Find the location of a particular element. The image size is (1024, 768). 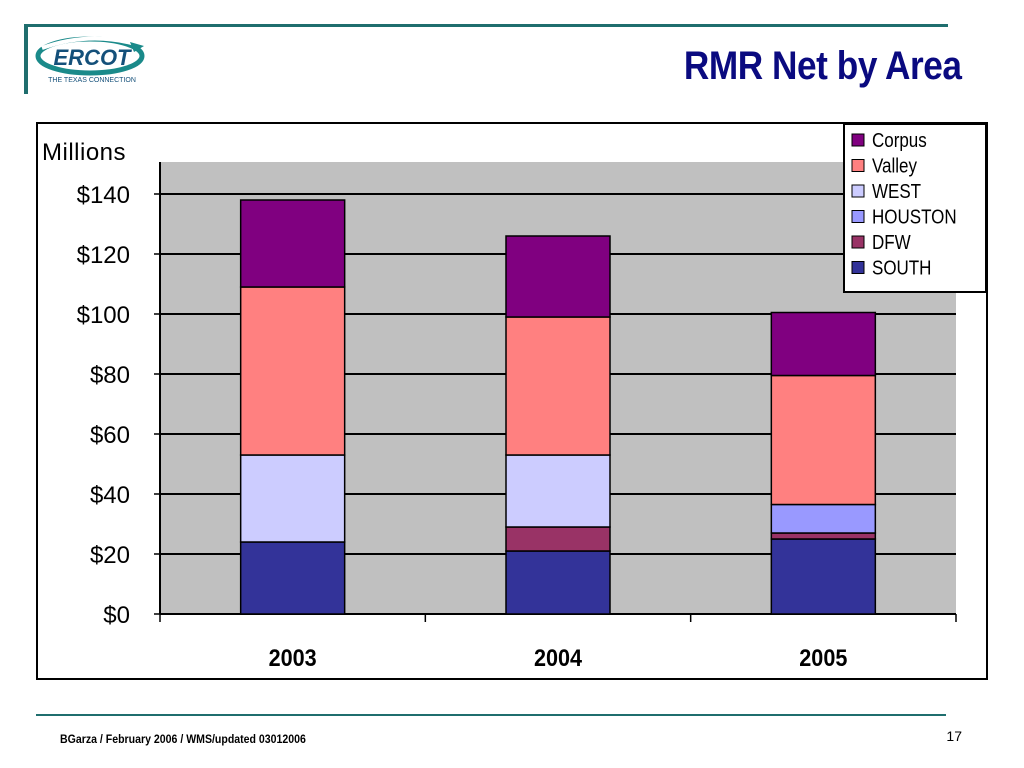

bar-segment-valley-2004 is located at coordinates (558, 386).